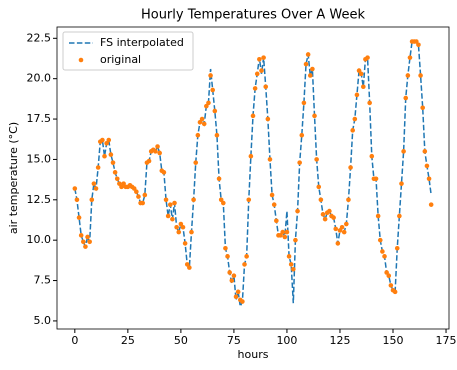  What do you see at coordinates (39, 239) in the screenshot?
I see `y-tick-label: 10.0` at bounding box center [39, 239].